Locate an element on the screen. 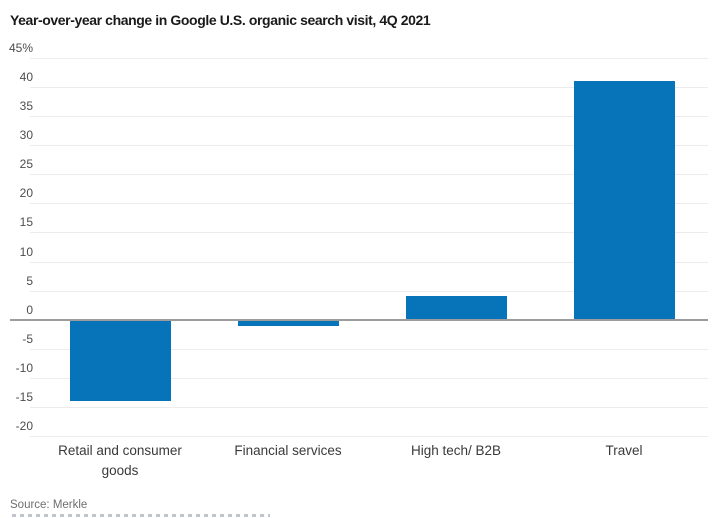 The height and width of the screenshot is (518, 727). category-label: Financial services is located at coordinates (288, 450).